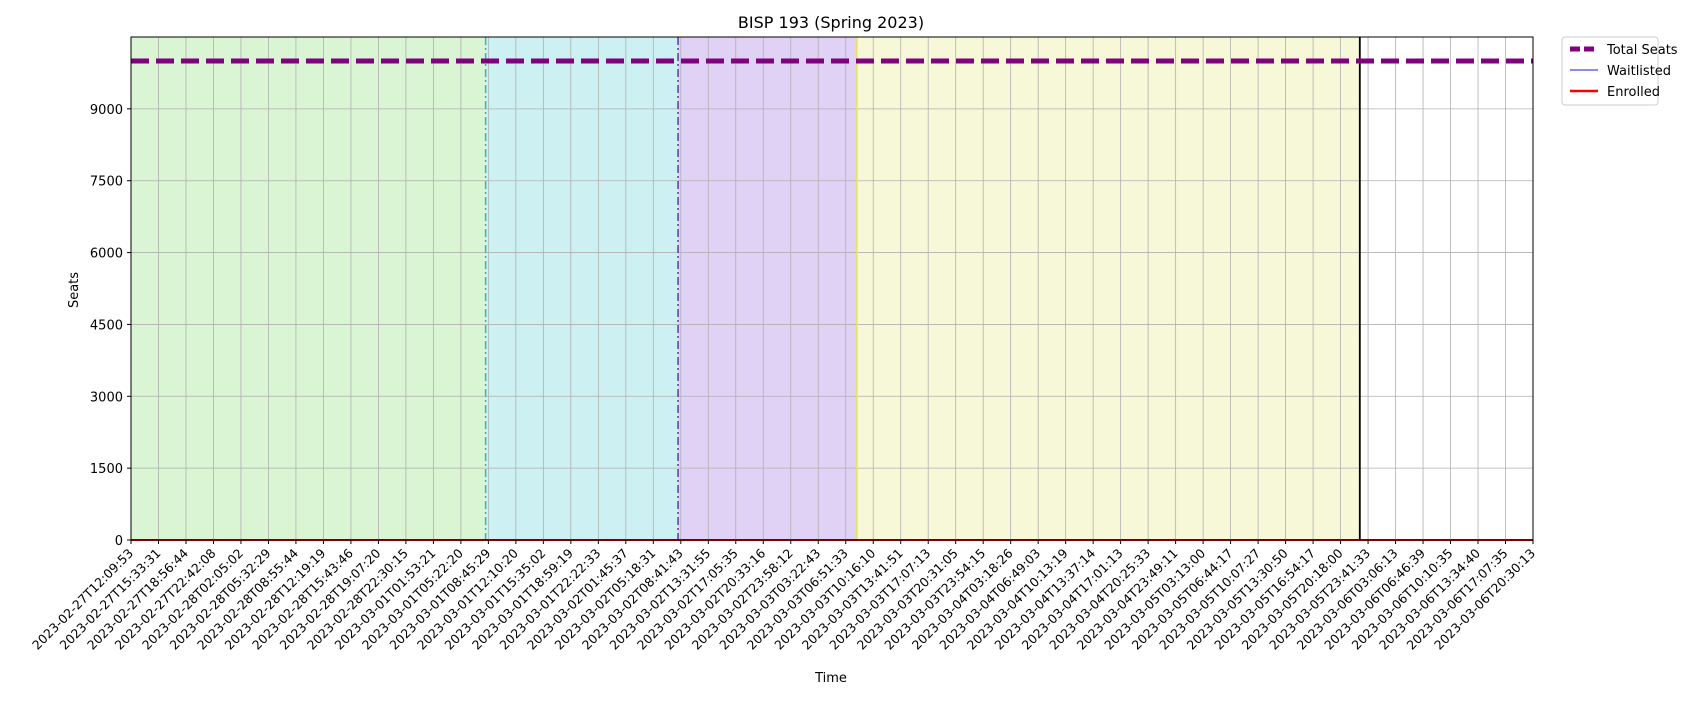 Image resolution: width=1700 pixels, height=704 pixels. I want to click on legend-box, so click(1610, 71).